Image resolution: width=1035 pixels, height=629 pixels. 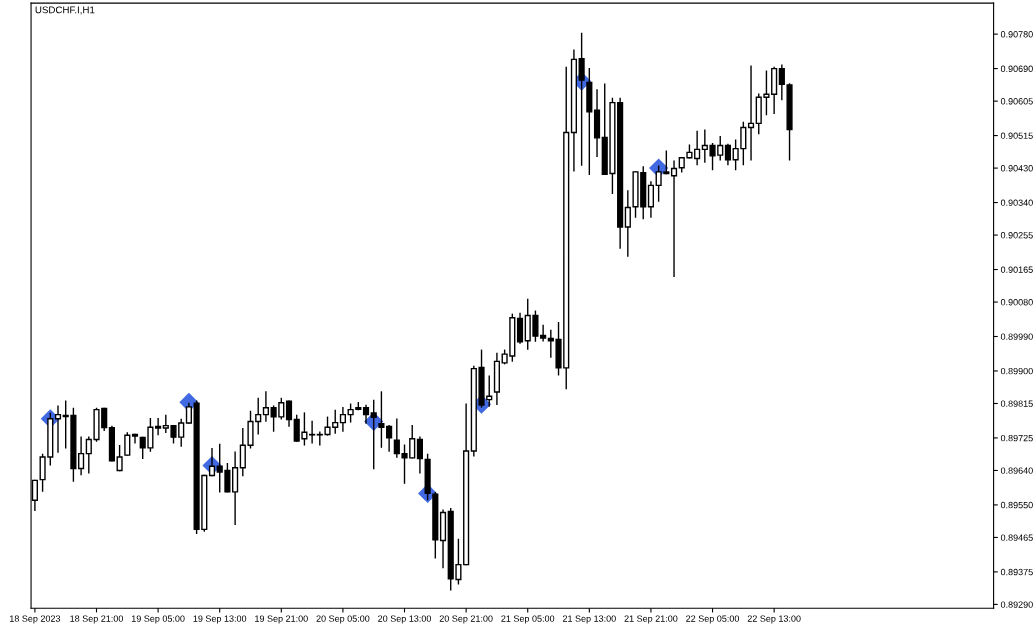 I want to click on y-tick-label: 0.89375, so click(x=1016, y=572).